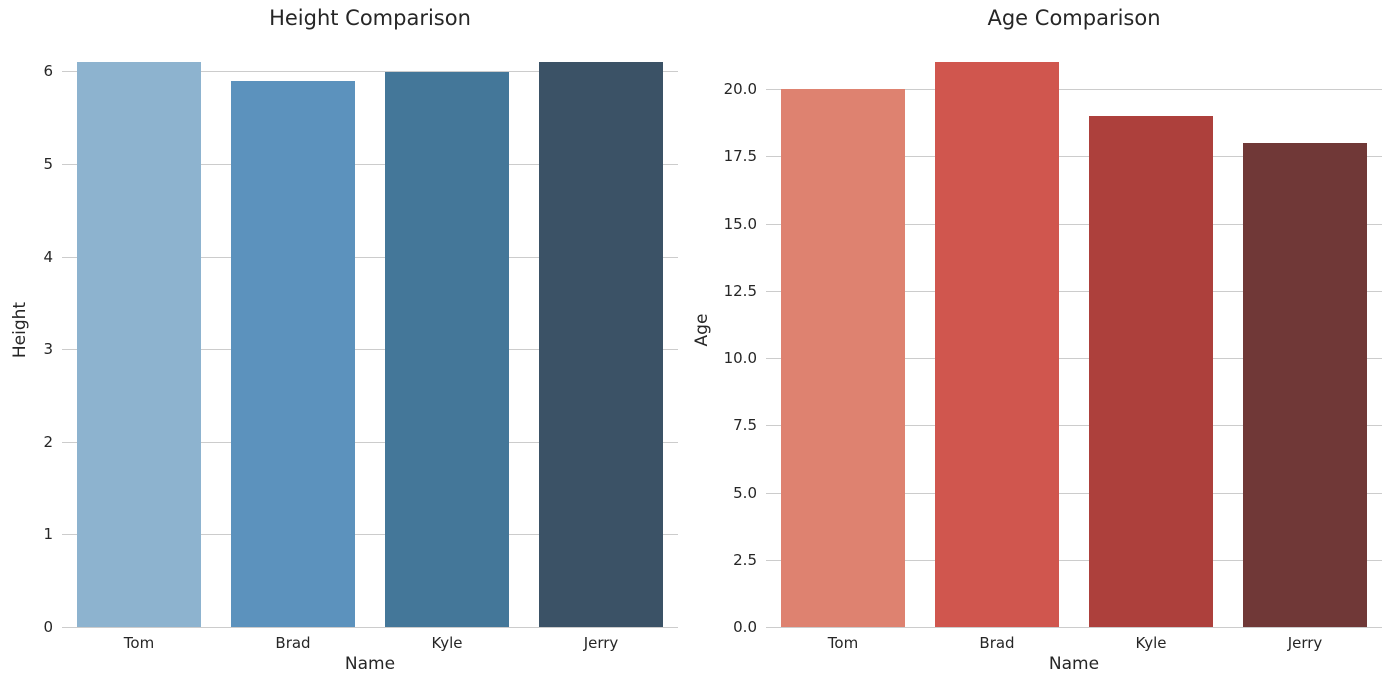  Describe the element at coordinates (702, 330) in the screenshot. I see `y-axis-label: Age` at that location.